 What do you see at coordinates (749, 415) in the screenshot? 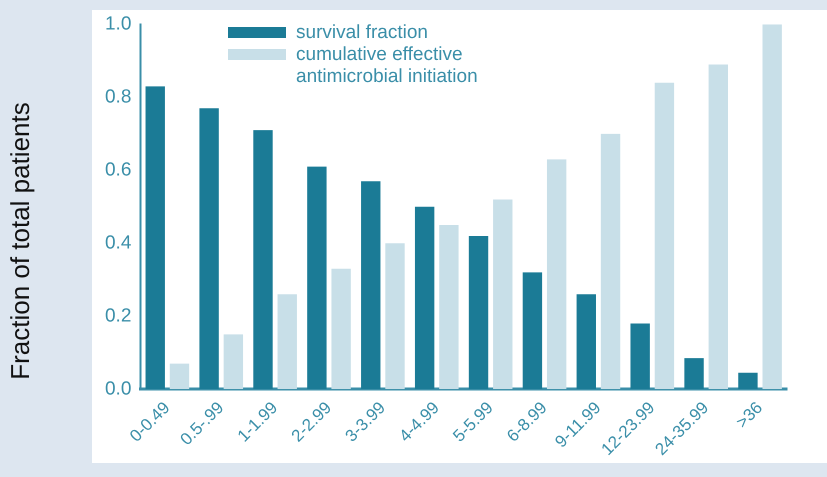
I see `x-tick-label: >36` at bounding box center [749, 415].